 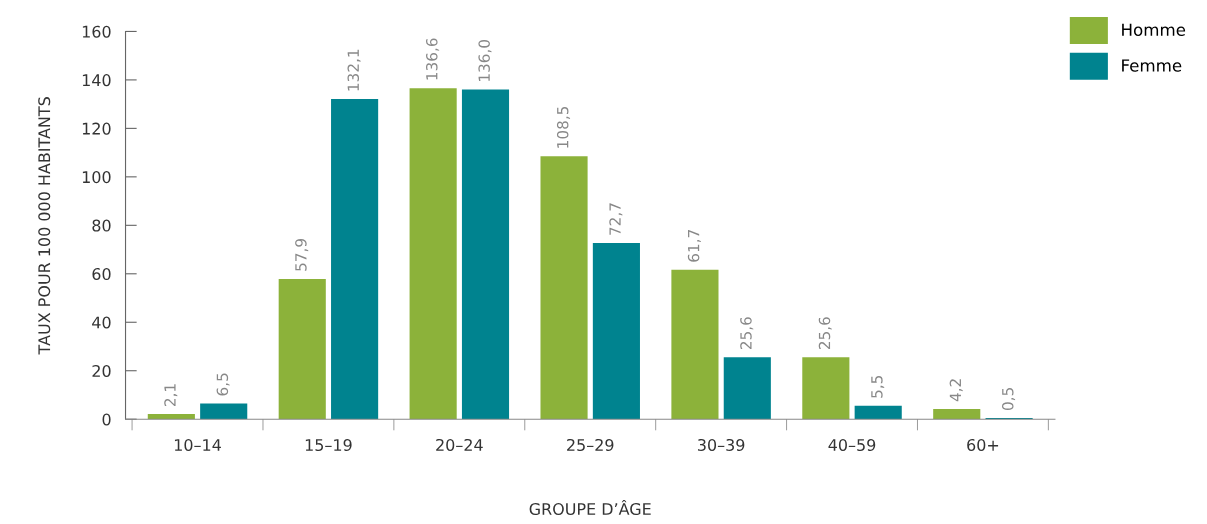 What do you see at coordinates (44, 226) in the screenshot?
I see `y-axis-title: TAUX POUR 100 000 HABITANTS` at bounding box center [44, 226].